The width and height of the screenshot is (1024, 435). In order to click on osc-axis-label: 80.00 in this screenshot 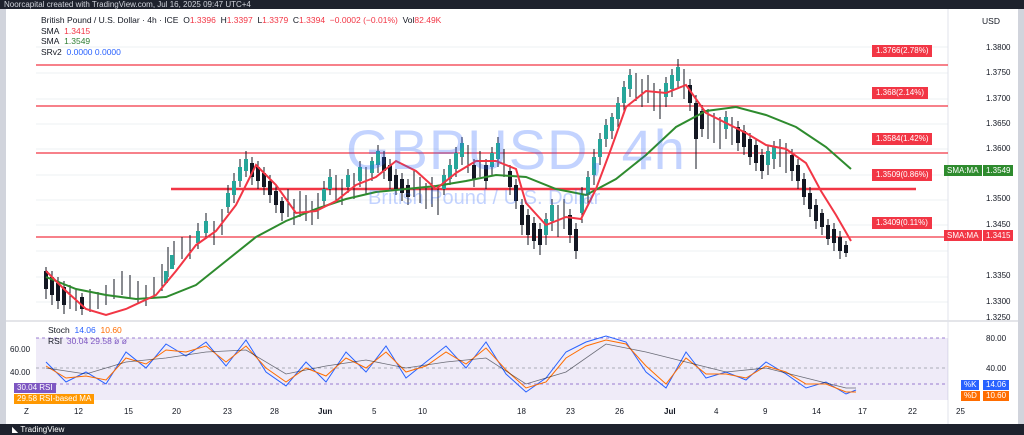, I will do `click(996, 338)`.